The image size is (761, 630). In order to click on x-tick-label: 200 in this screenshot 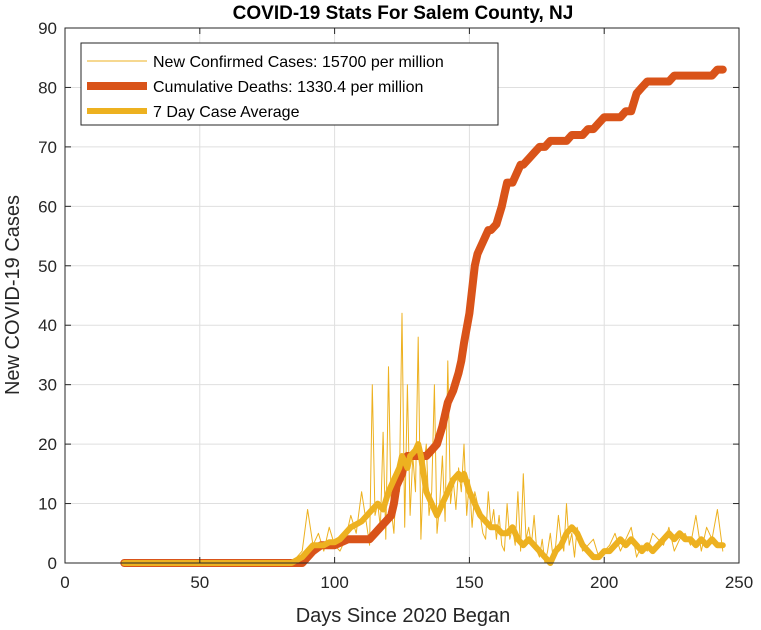, I will do `click(604, 582)`.